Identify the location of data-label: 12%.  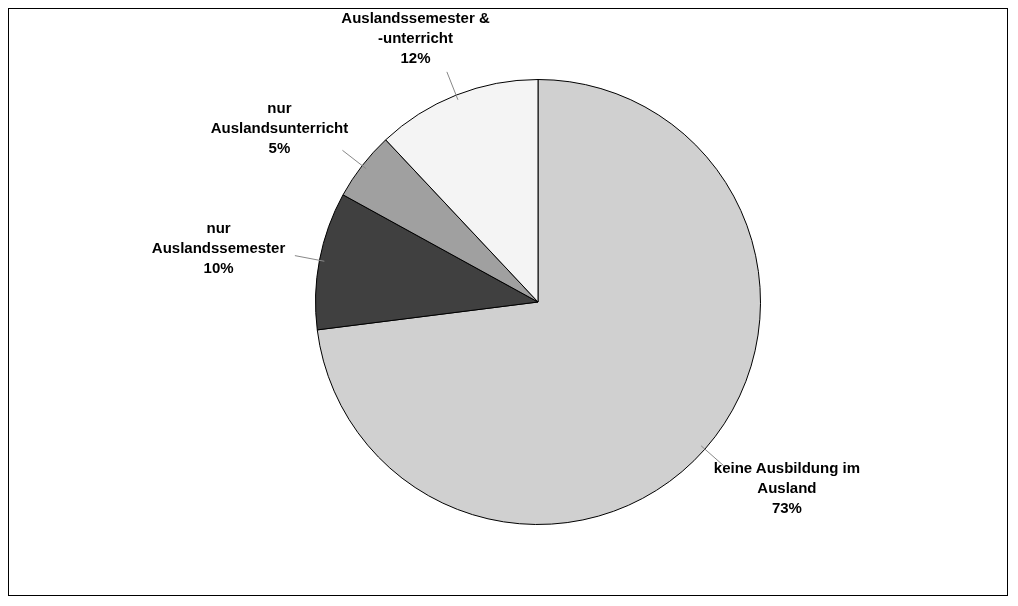
(415, 58).